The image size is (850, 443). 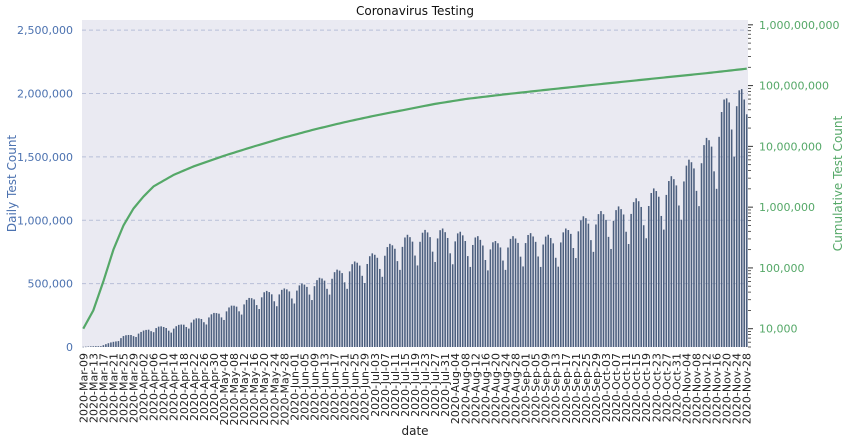 What do you see at coordinates (45, 94) in the screenshot?
I see `left-tick-label: 2,000,000` at bounding box center [45, 94].